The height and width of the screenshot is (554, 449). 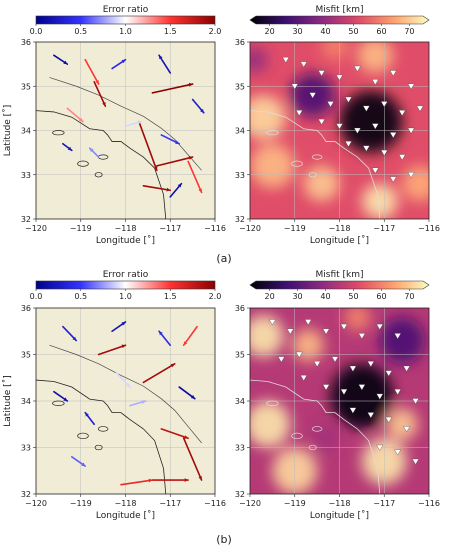 What do you see at coordinates (339, 20) in the screenshot?
I see `colorbar-misfit: Misfit [km] 20 30 40 50 60 70` at bounding box center [339, 20].